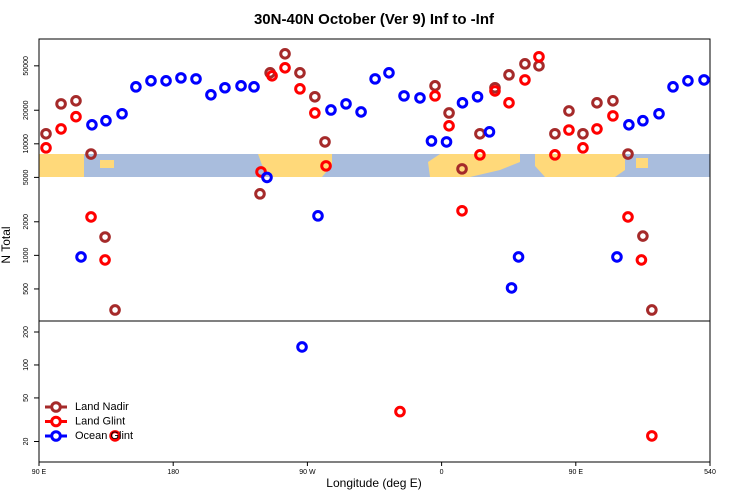 This screenshot has height=500, width=750. What do you see at coordinates (26, 144) in the screenshot?
I see `y-tick-label: 10000` at bounding box center [26, 144].